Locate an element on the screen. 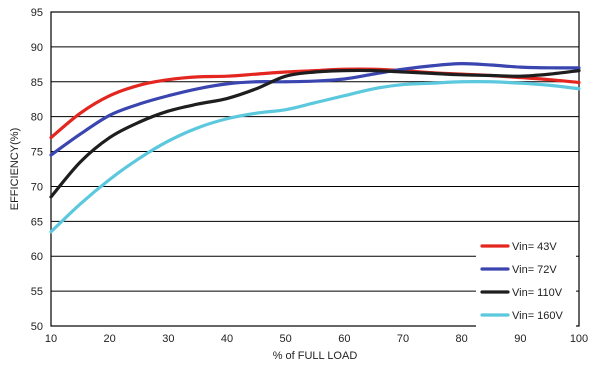 Image resolution: width=593 pixels, height=373 pixels. x-tick-label: 30 is located at coordinates (168, 339).